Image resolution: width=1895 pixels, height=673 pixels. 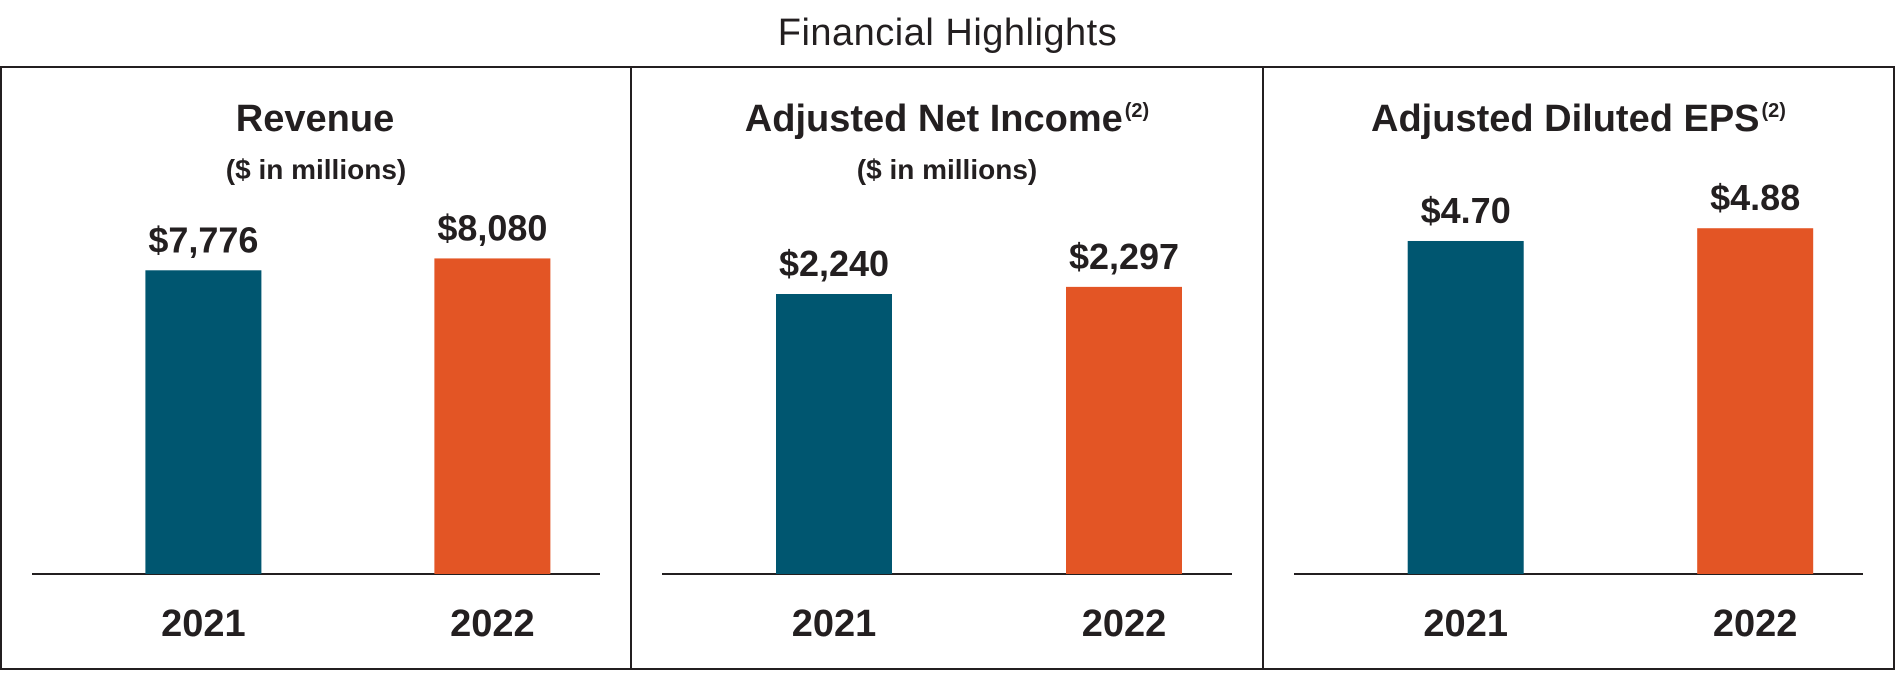 What do you see at coordinates (1755, 197) in the screenshot?
I see `data-label-2022: $4.88` at bounding box center [1755, 197].